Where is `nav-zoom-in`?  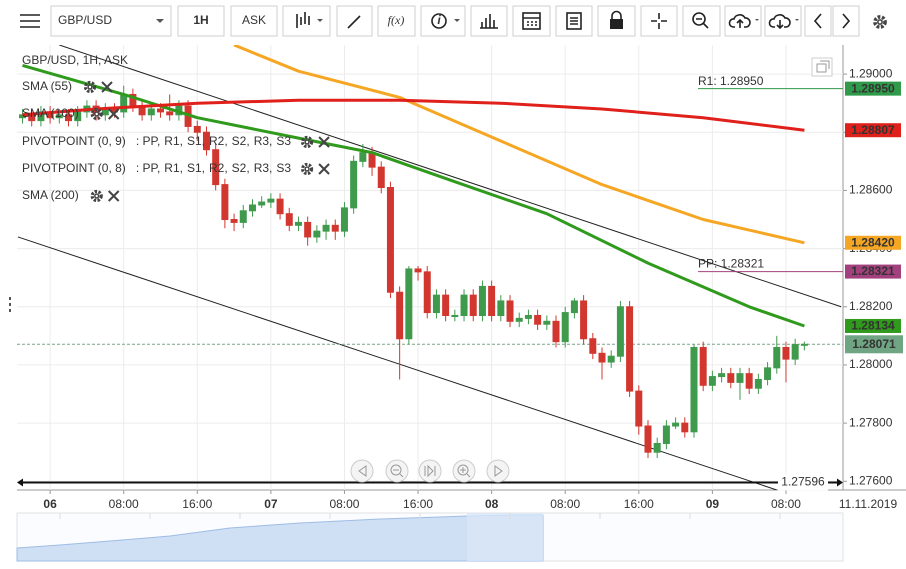 nav-zoom-in is located at coordinates (464, 471).